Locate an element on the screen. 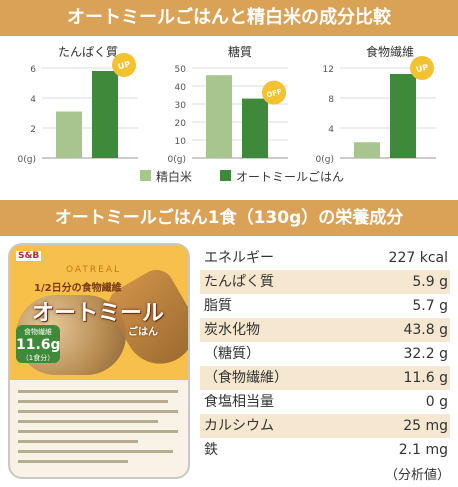 The height and width of the screenshot is (487, 458). legend-swatch-rice is located at coordinates (145, 175).